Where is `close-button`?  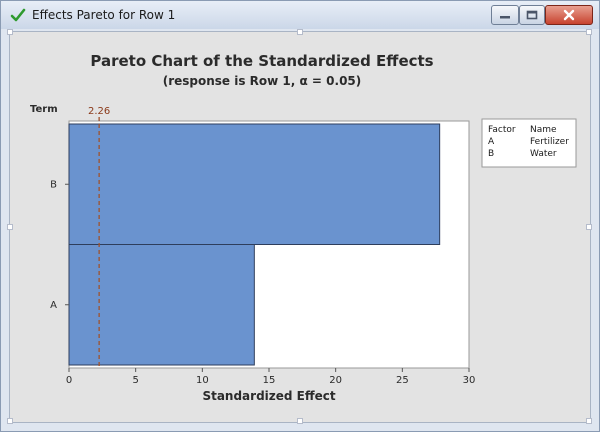
close-button is located at coordinates (569, 15).